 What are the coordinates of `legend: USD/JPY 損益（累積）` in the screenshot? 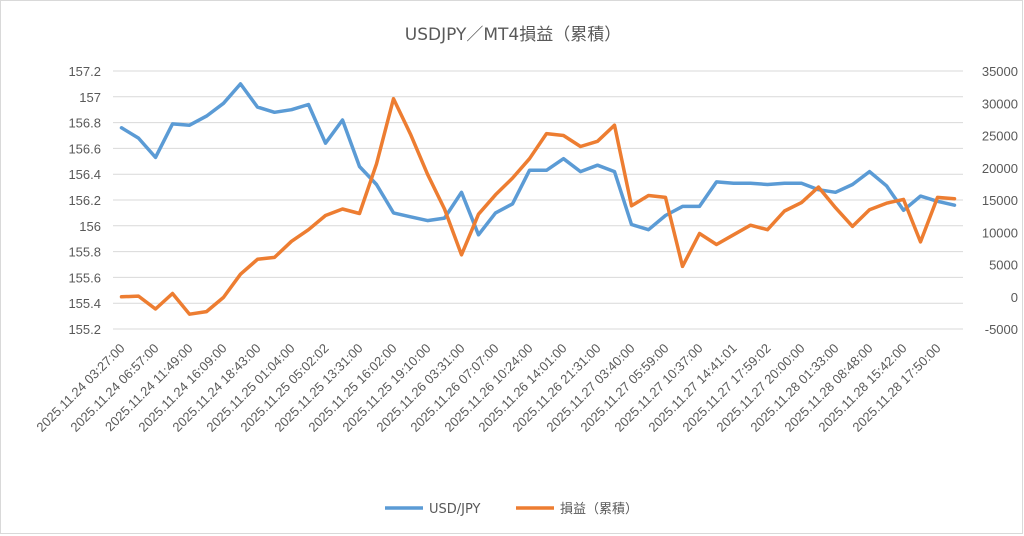 It's located at (511, 509).